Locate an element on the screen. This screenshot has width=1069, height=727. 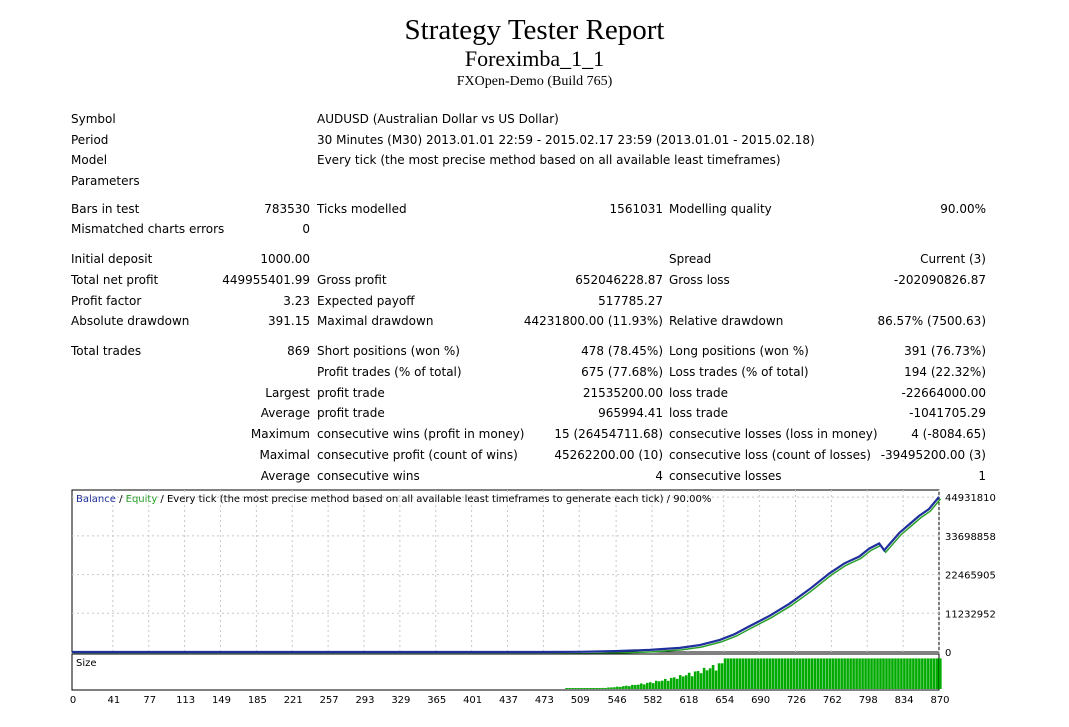
x-tick-label: 834 is located at coordinates (904, 700).